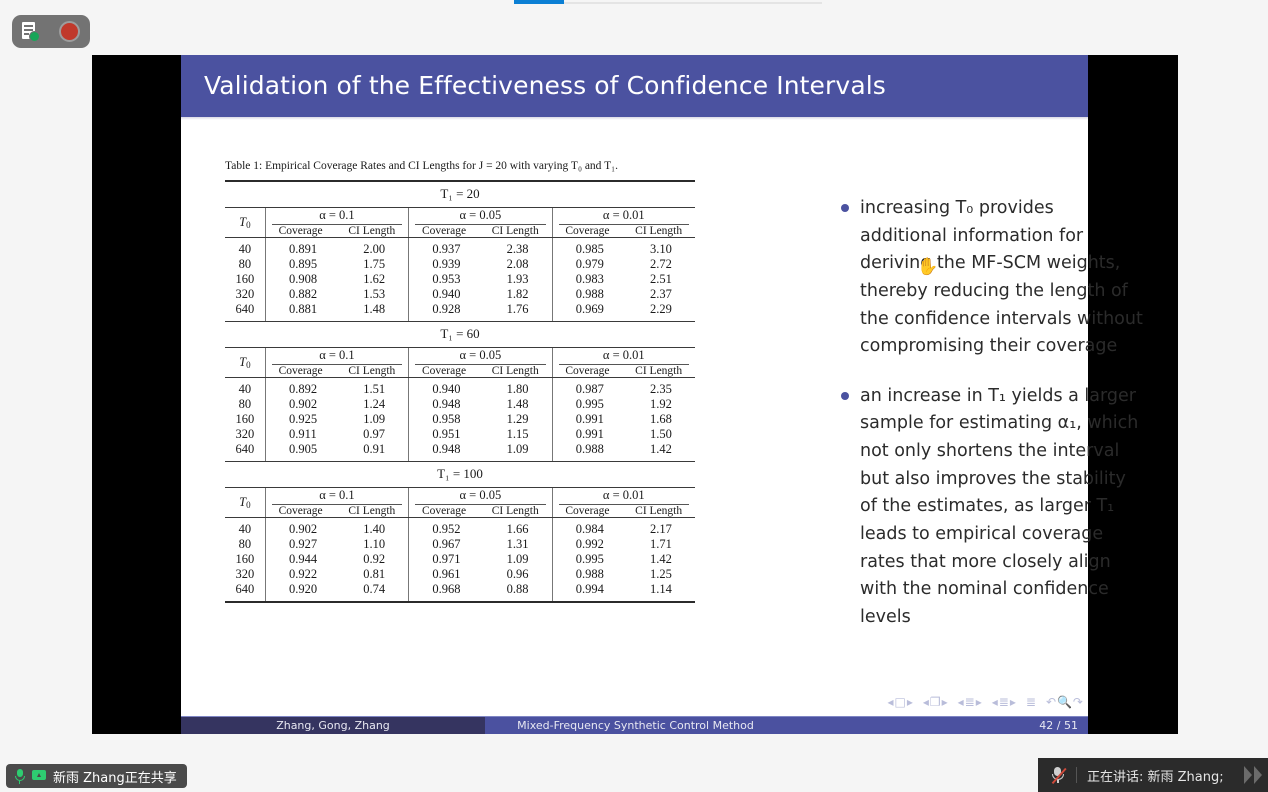 The height and width of the screenshot is (792, 1268). What do you see at coordinates (245, 249) in the screenshot?
I see `row-label: 40` at bounding box center [245, 249].